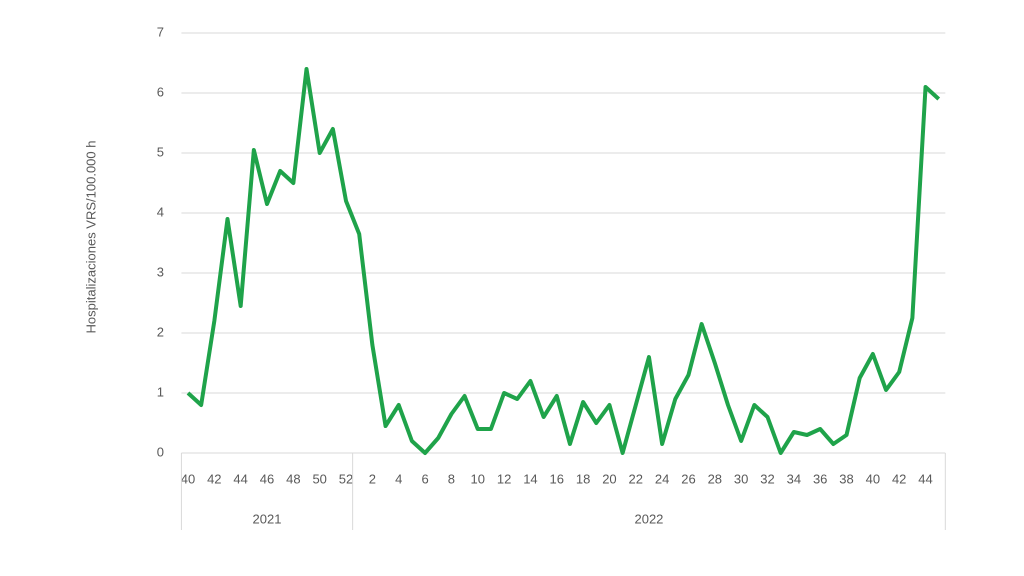  I want to click on x-tick-label: 30, so click(741, 478).